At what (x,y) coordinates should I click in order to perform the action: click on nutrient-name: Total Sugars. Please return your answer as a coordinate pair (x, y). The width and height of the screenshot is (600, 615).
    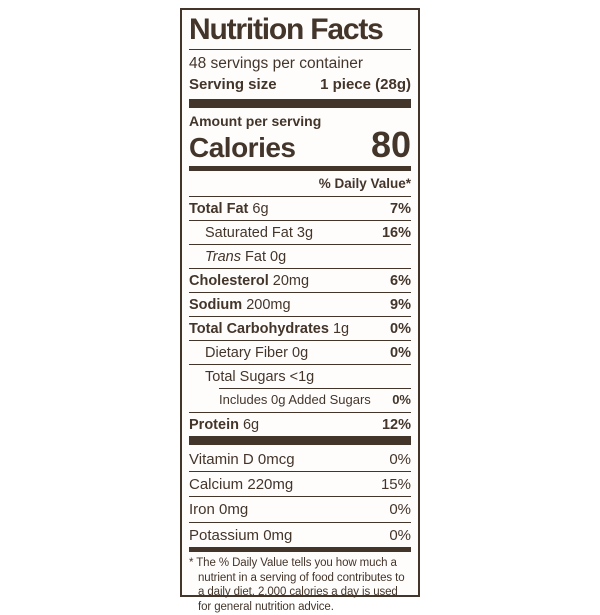
    Looking at the image, I should click on (245, 376).